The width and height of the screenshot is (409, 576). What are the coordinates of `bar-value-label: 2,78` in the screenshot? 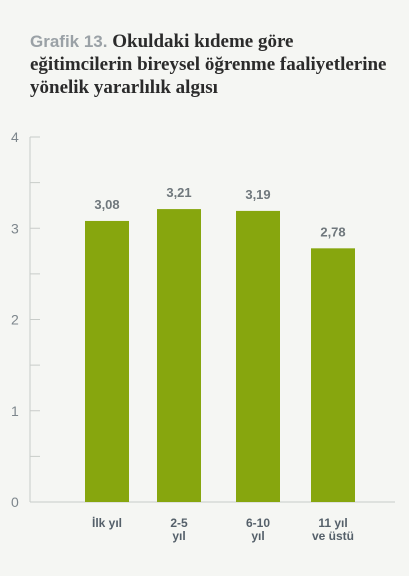 It's located at (332, 231).